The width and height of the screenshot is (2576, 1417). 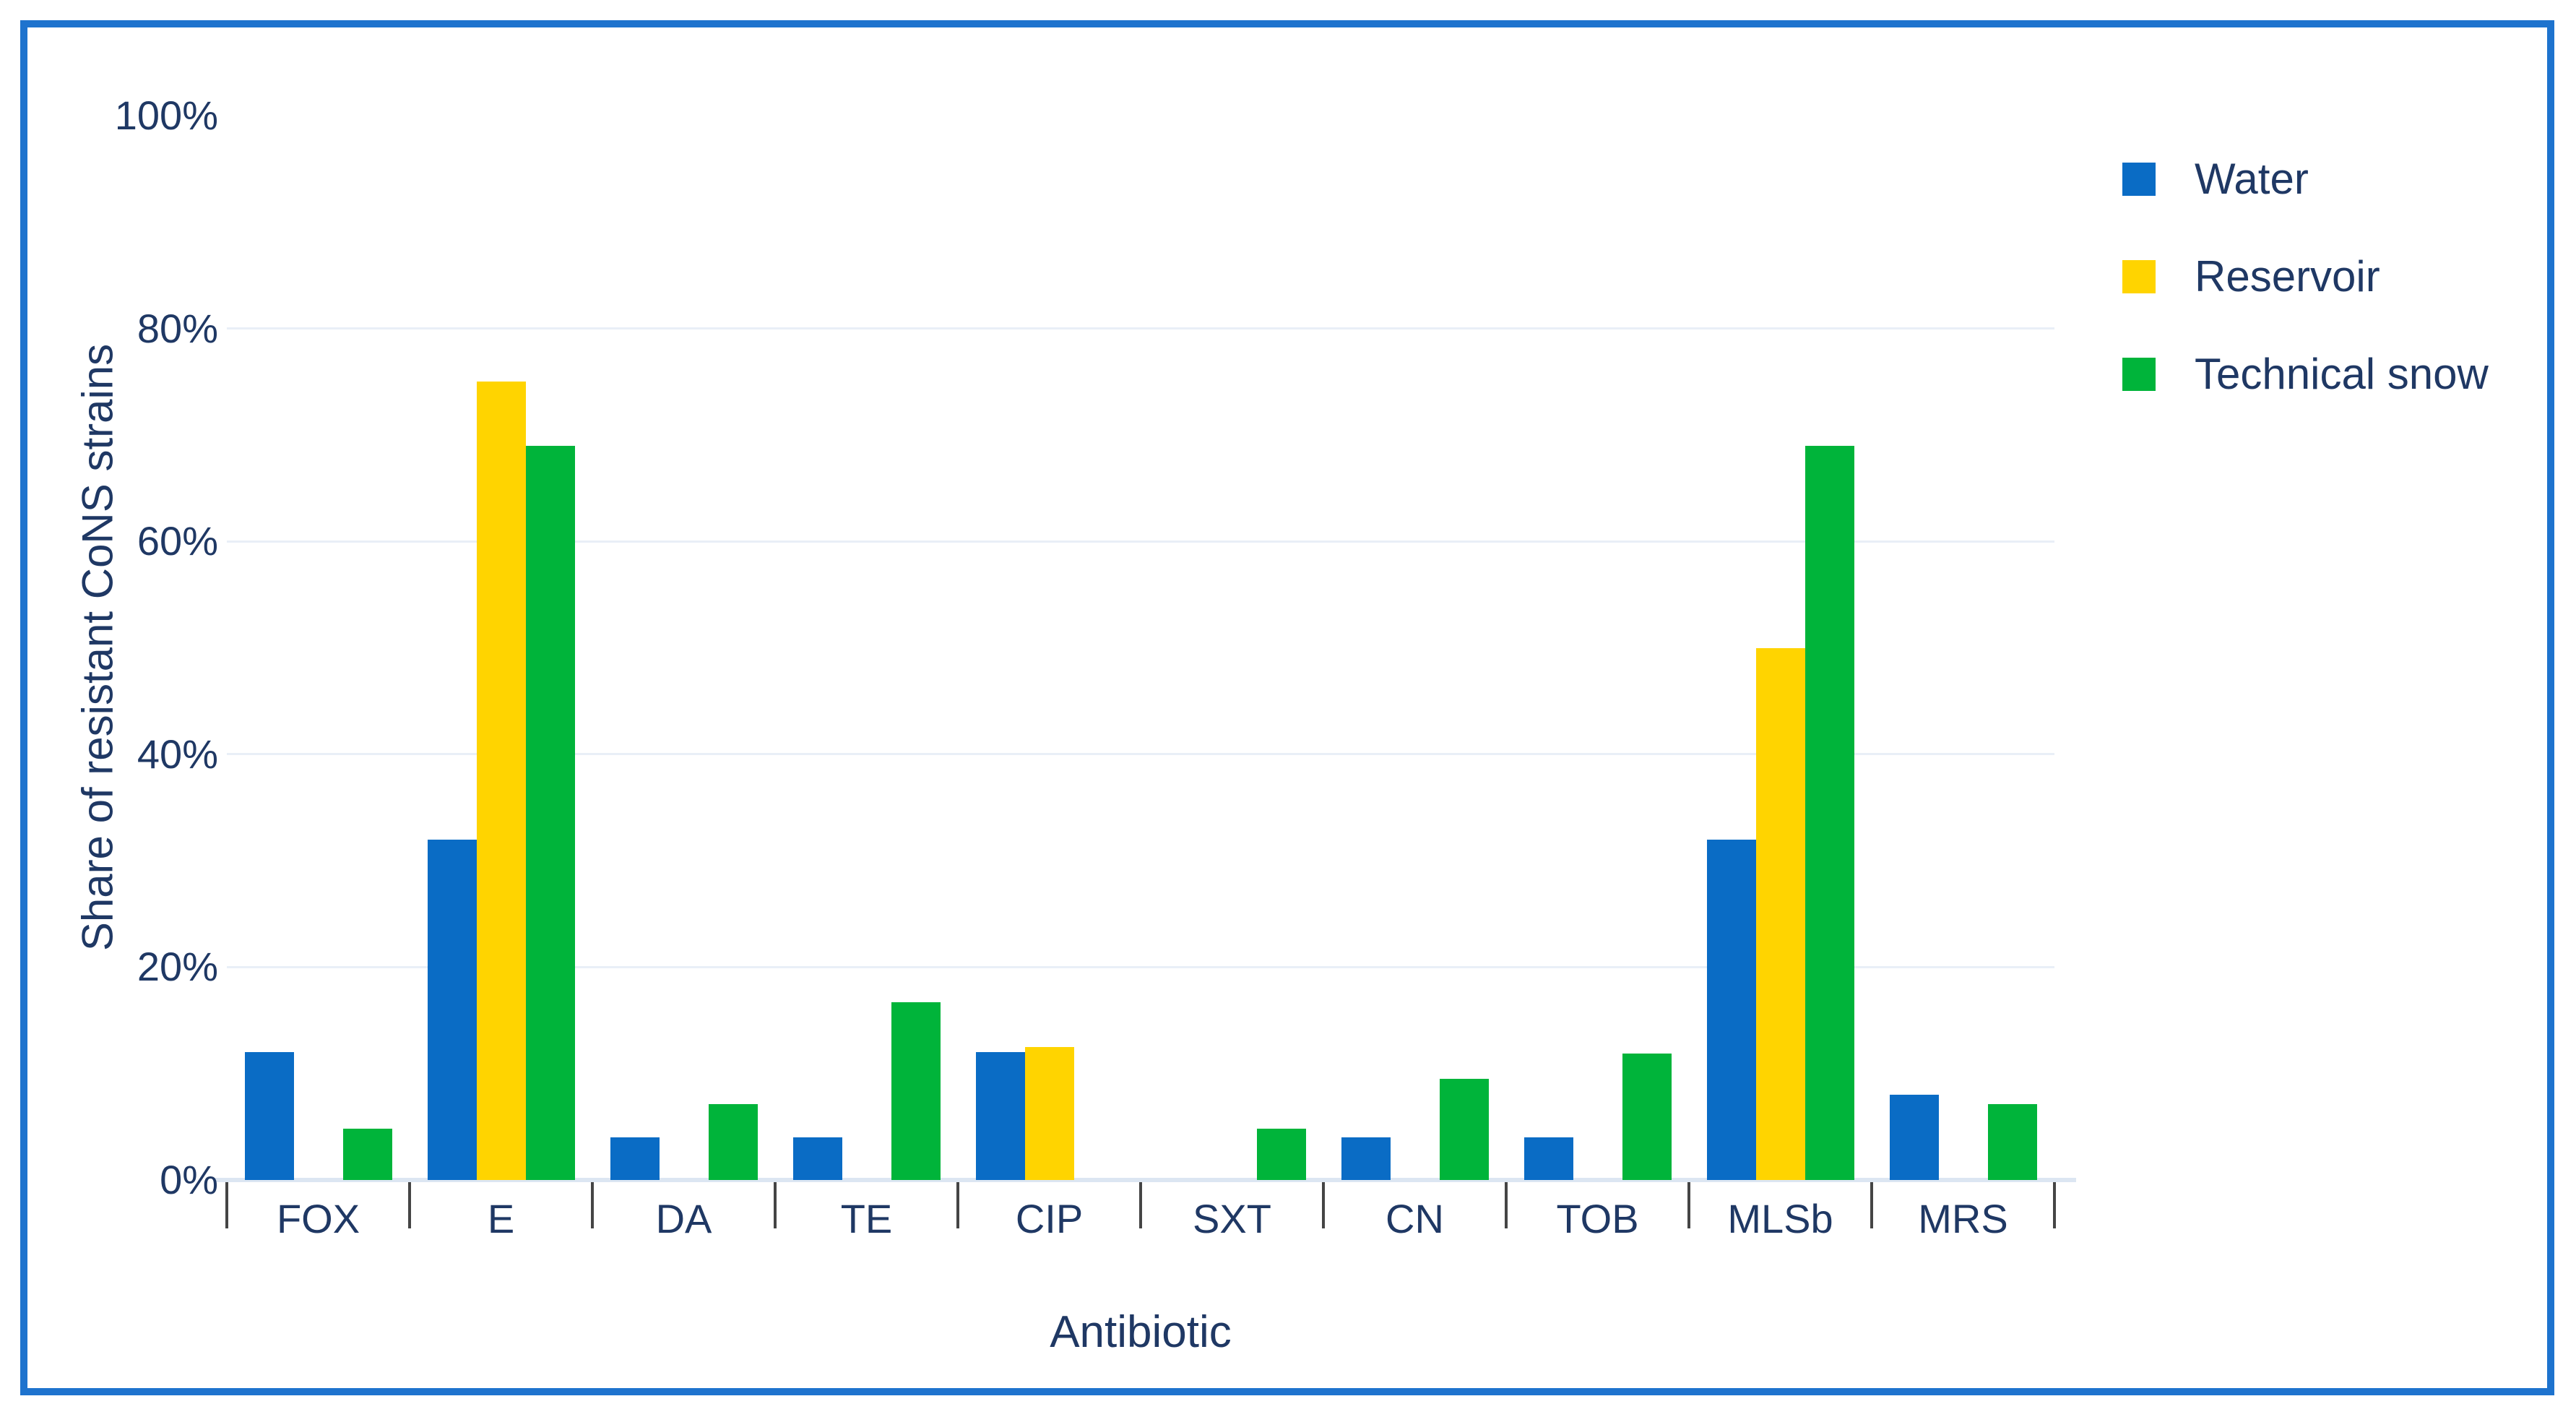 I want to click on bar-technical-snow-cn, so click(x=1464, y=1129).